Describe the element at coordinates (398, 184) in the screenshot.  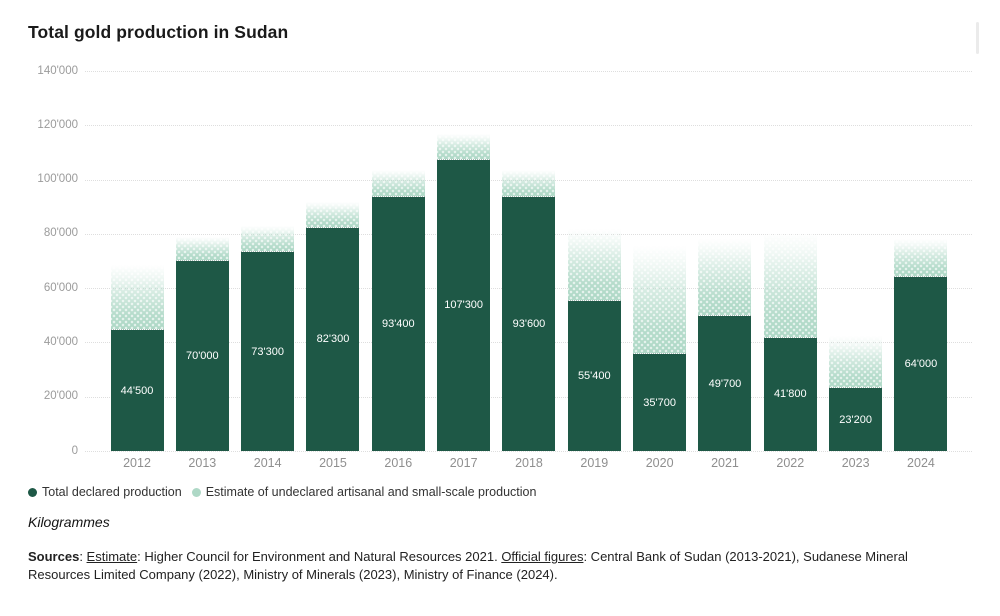
I see `bar-estimate-2016` at that location.